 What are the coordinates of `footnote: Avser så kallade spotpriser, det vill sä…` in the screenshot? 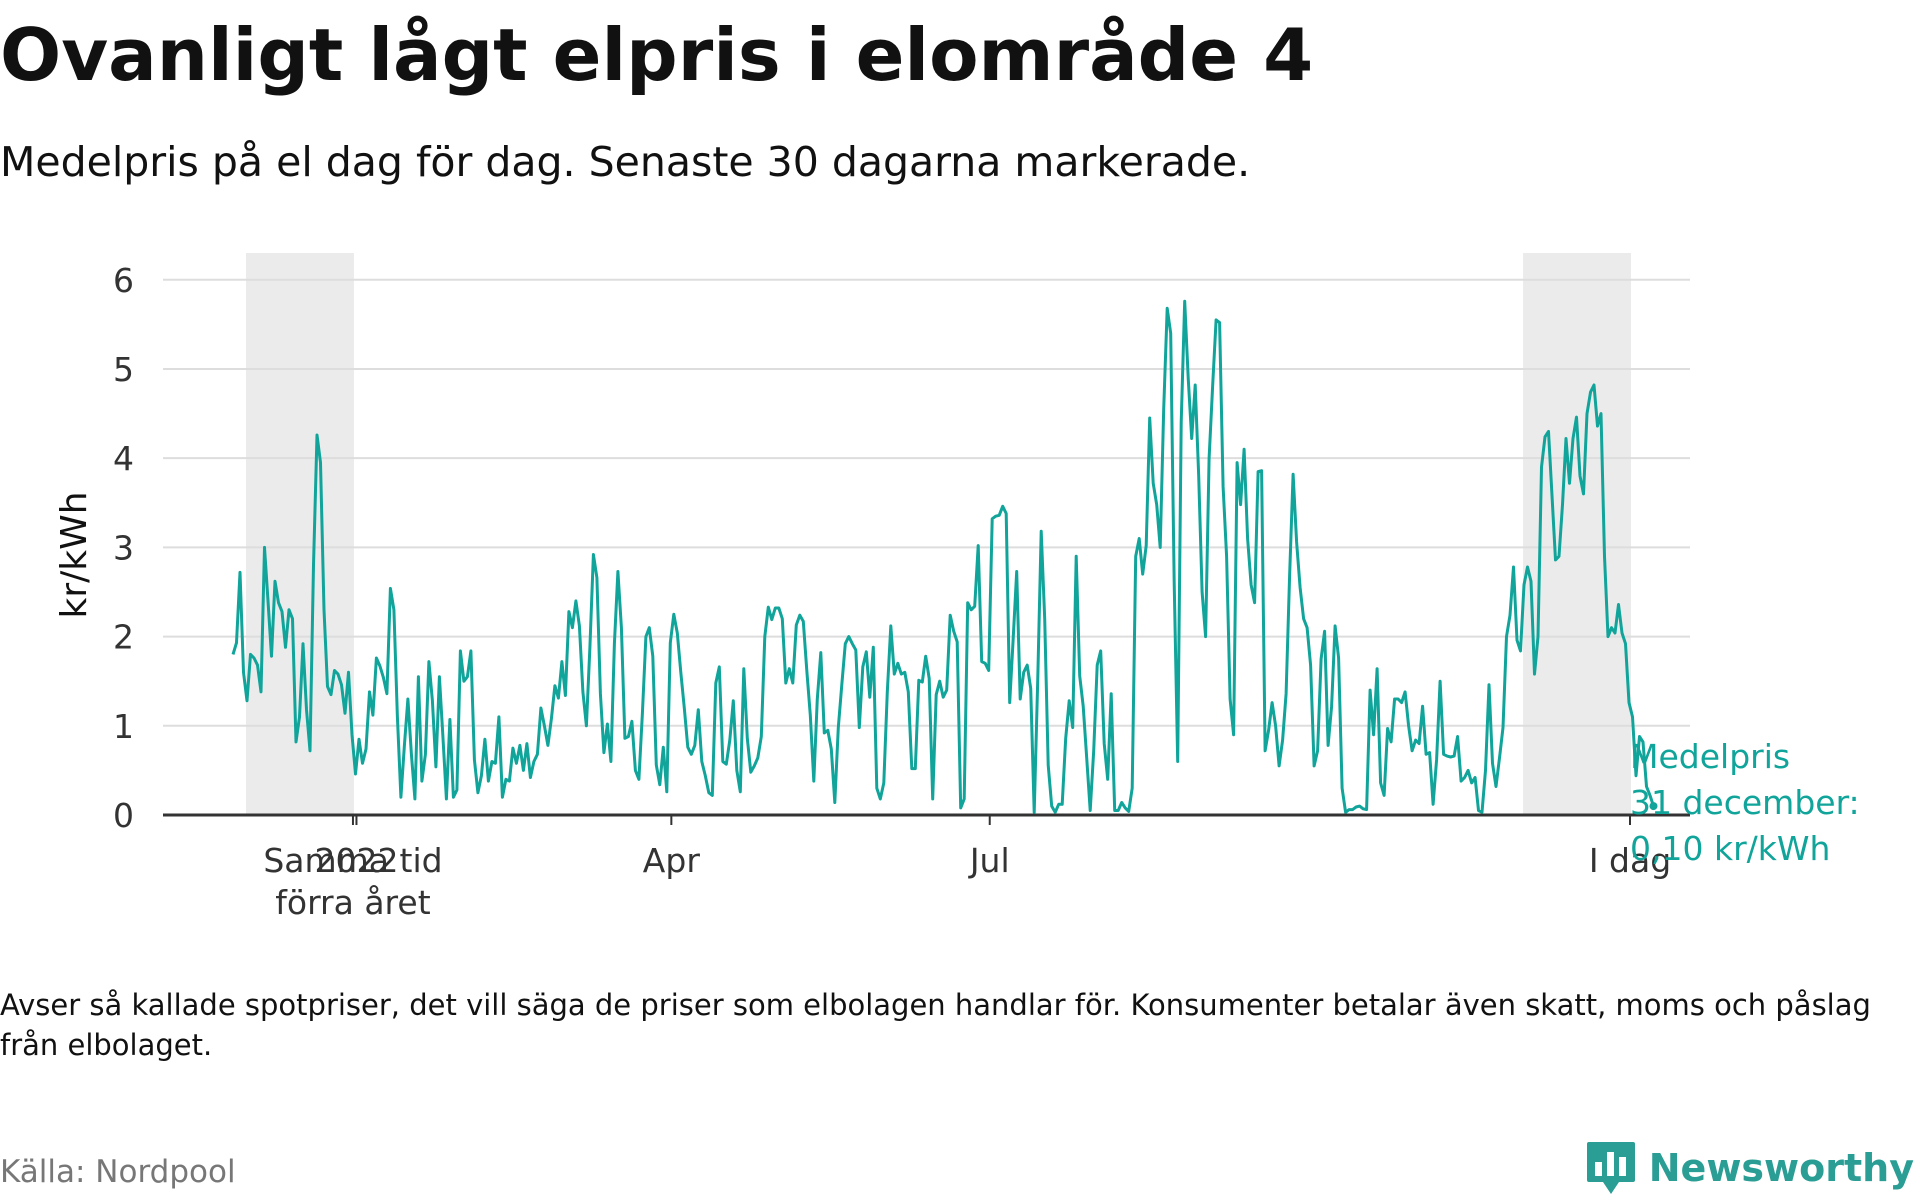 It's located at (935, 1025).